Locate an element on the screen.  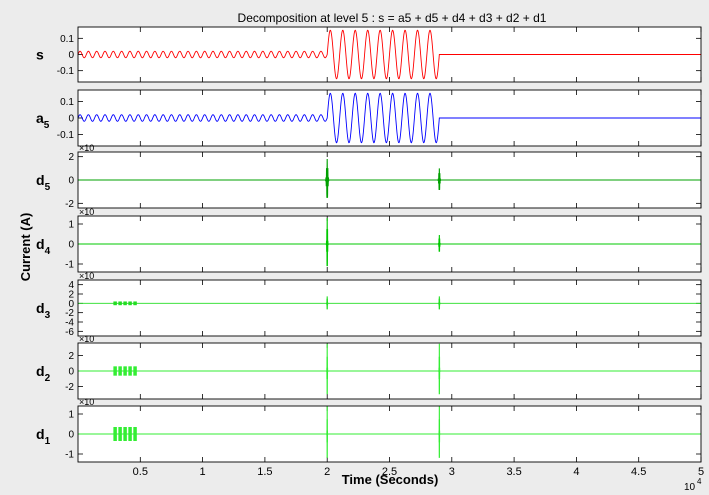
panel-label: d5 is located at coordinates (43, 182).